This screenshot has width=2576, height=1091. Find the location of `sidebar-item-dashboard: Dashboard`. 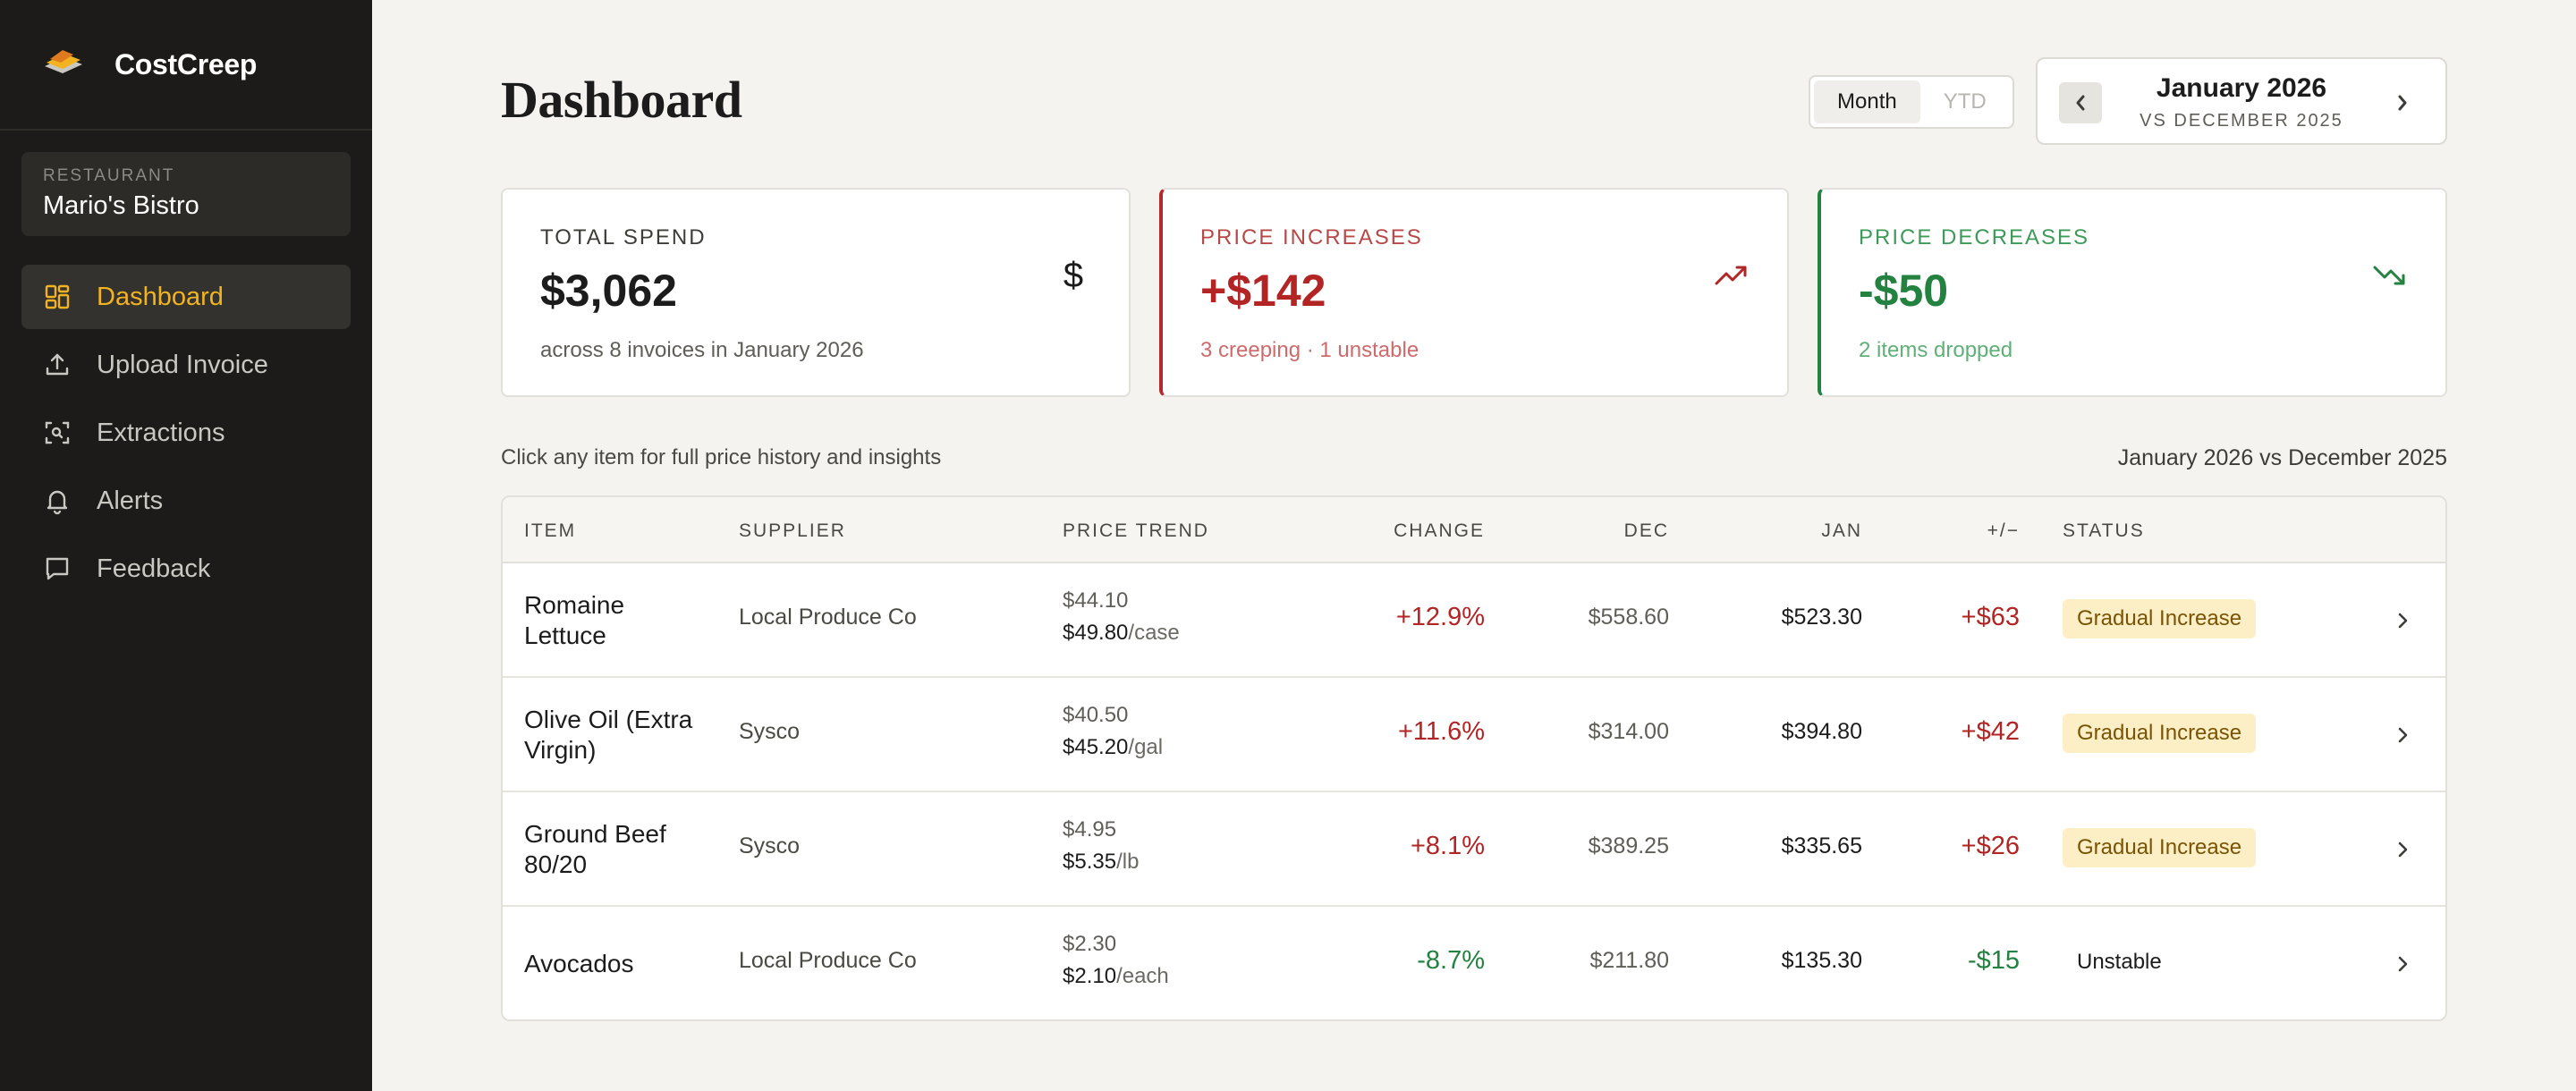

sidebar-item-dashboard: Dashboard is located at coordinates (186, 297).